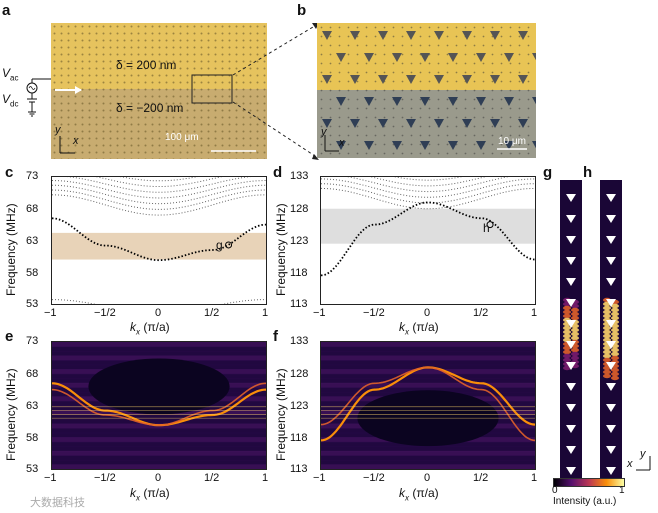  What do you see at coordinates (299, 241) in the screenshot?
I see `d-ytick: 123` at bounding box center [299, 241].